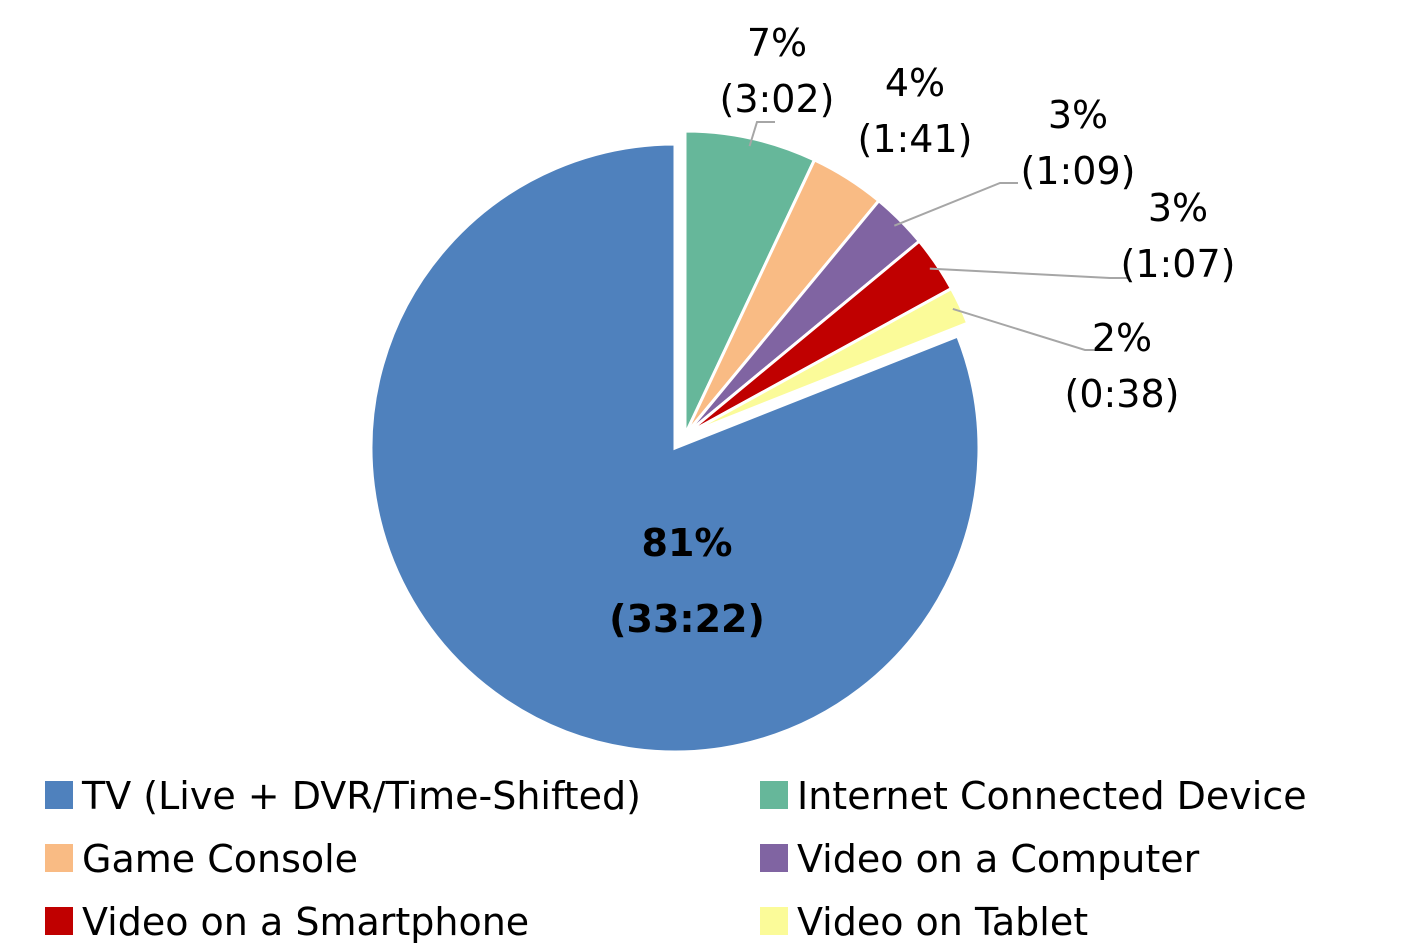  Describe the element at coordinates (1122, 394) in the screenshot. I see `data-label: (0:38)` at that location.